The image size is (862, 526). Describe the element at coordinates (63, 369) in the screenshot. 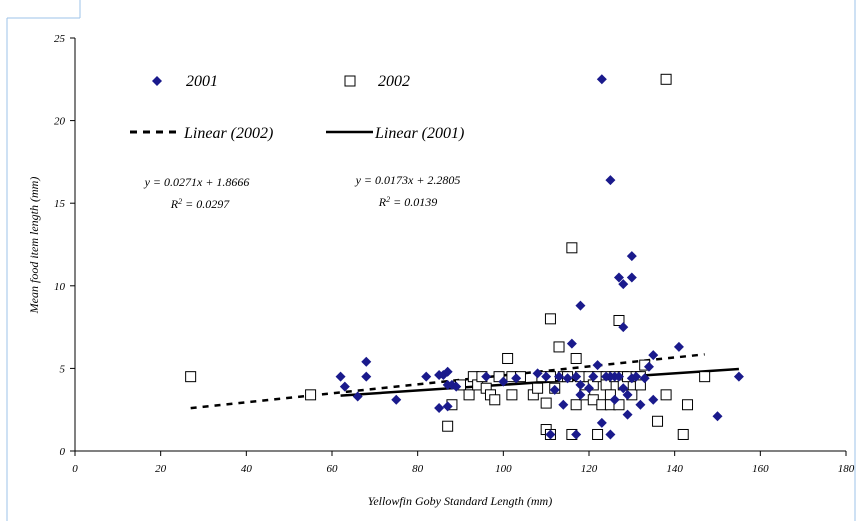

I see `y-tick-label: 5` at that location.